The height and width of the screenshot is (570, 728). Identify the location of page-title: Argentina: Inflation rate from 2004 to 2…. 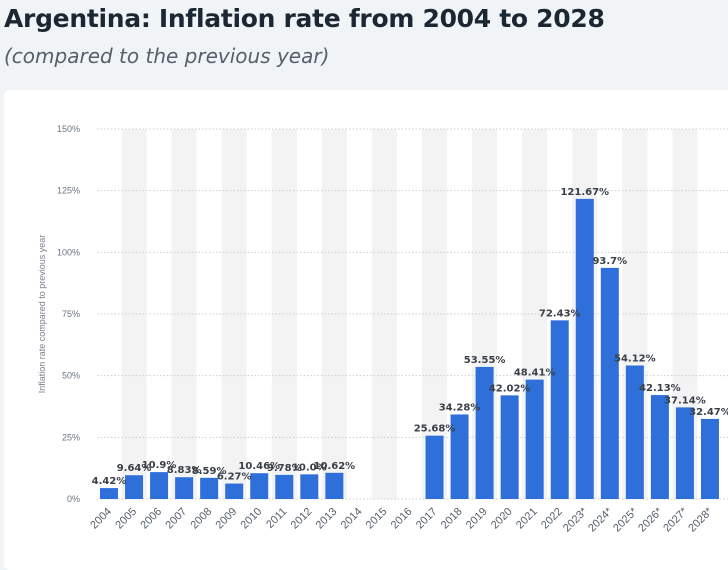
(304, 18).